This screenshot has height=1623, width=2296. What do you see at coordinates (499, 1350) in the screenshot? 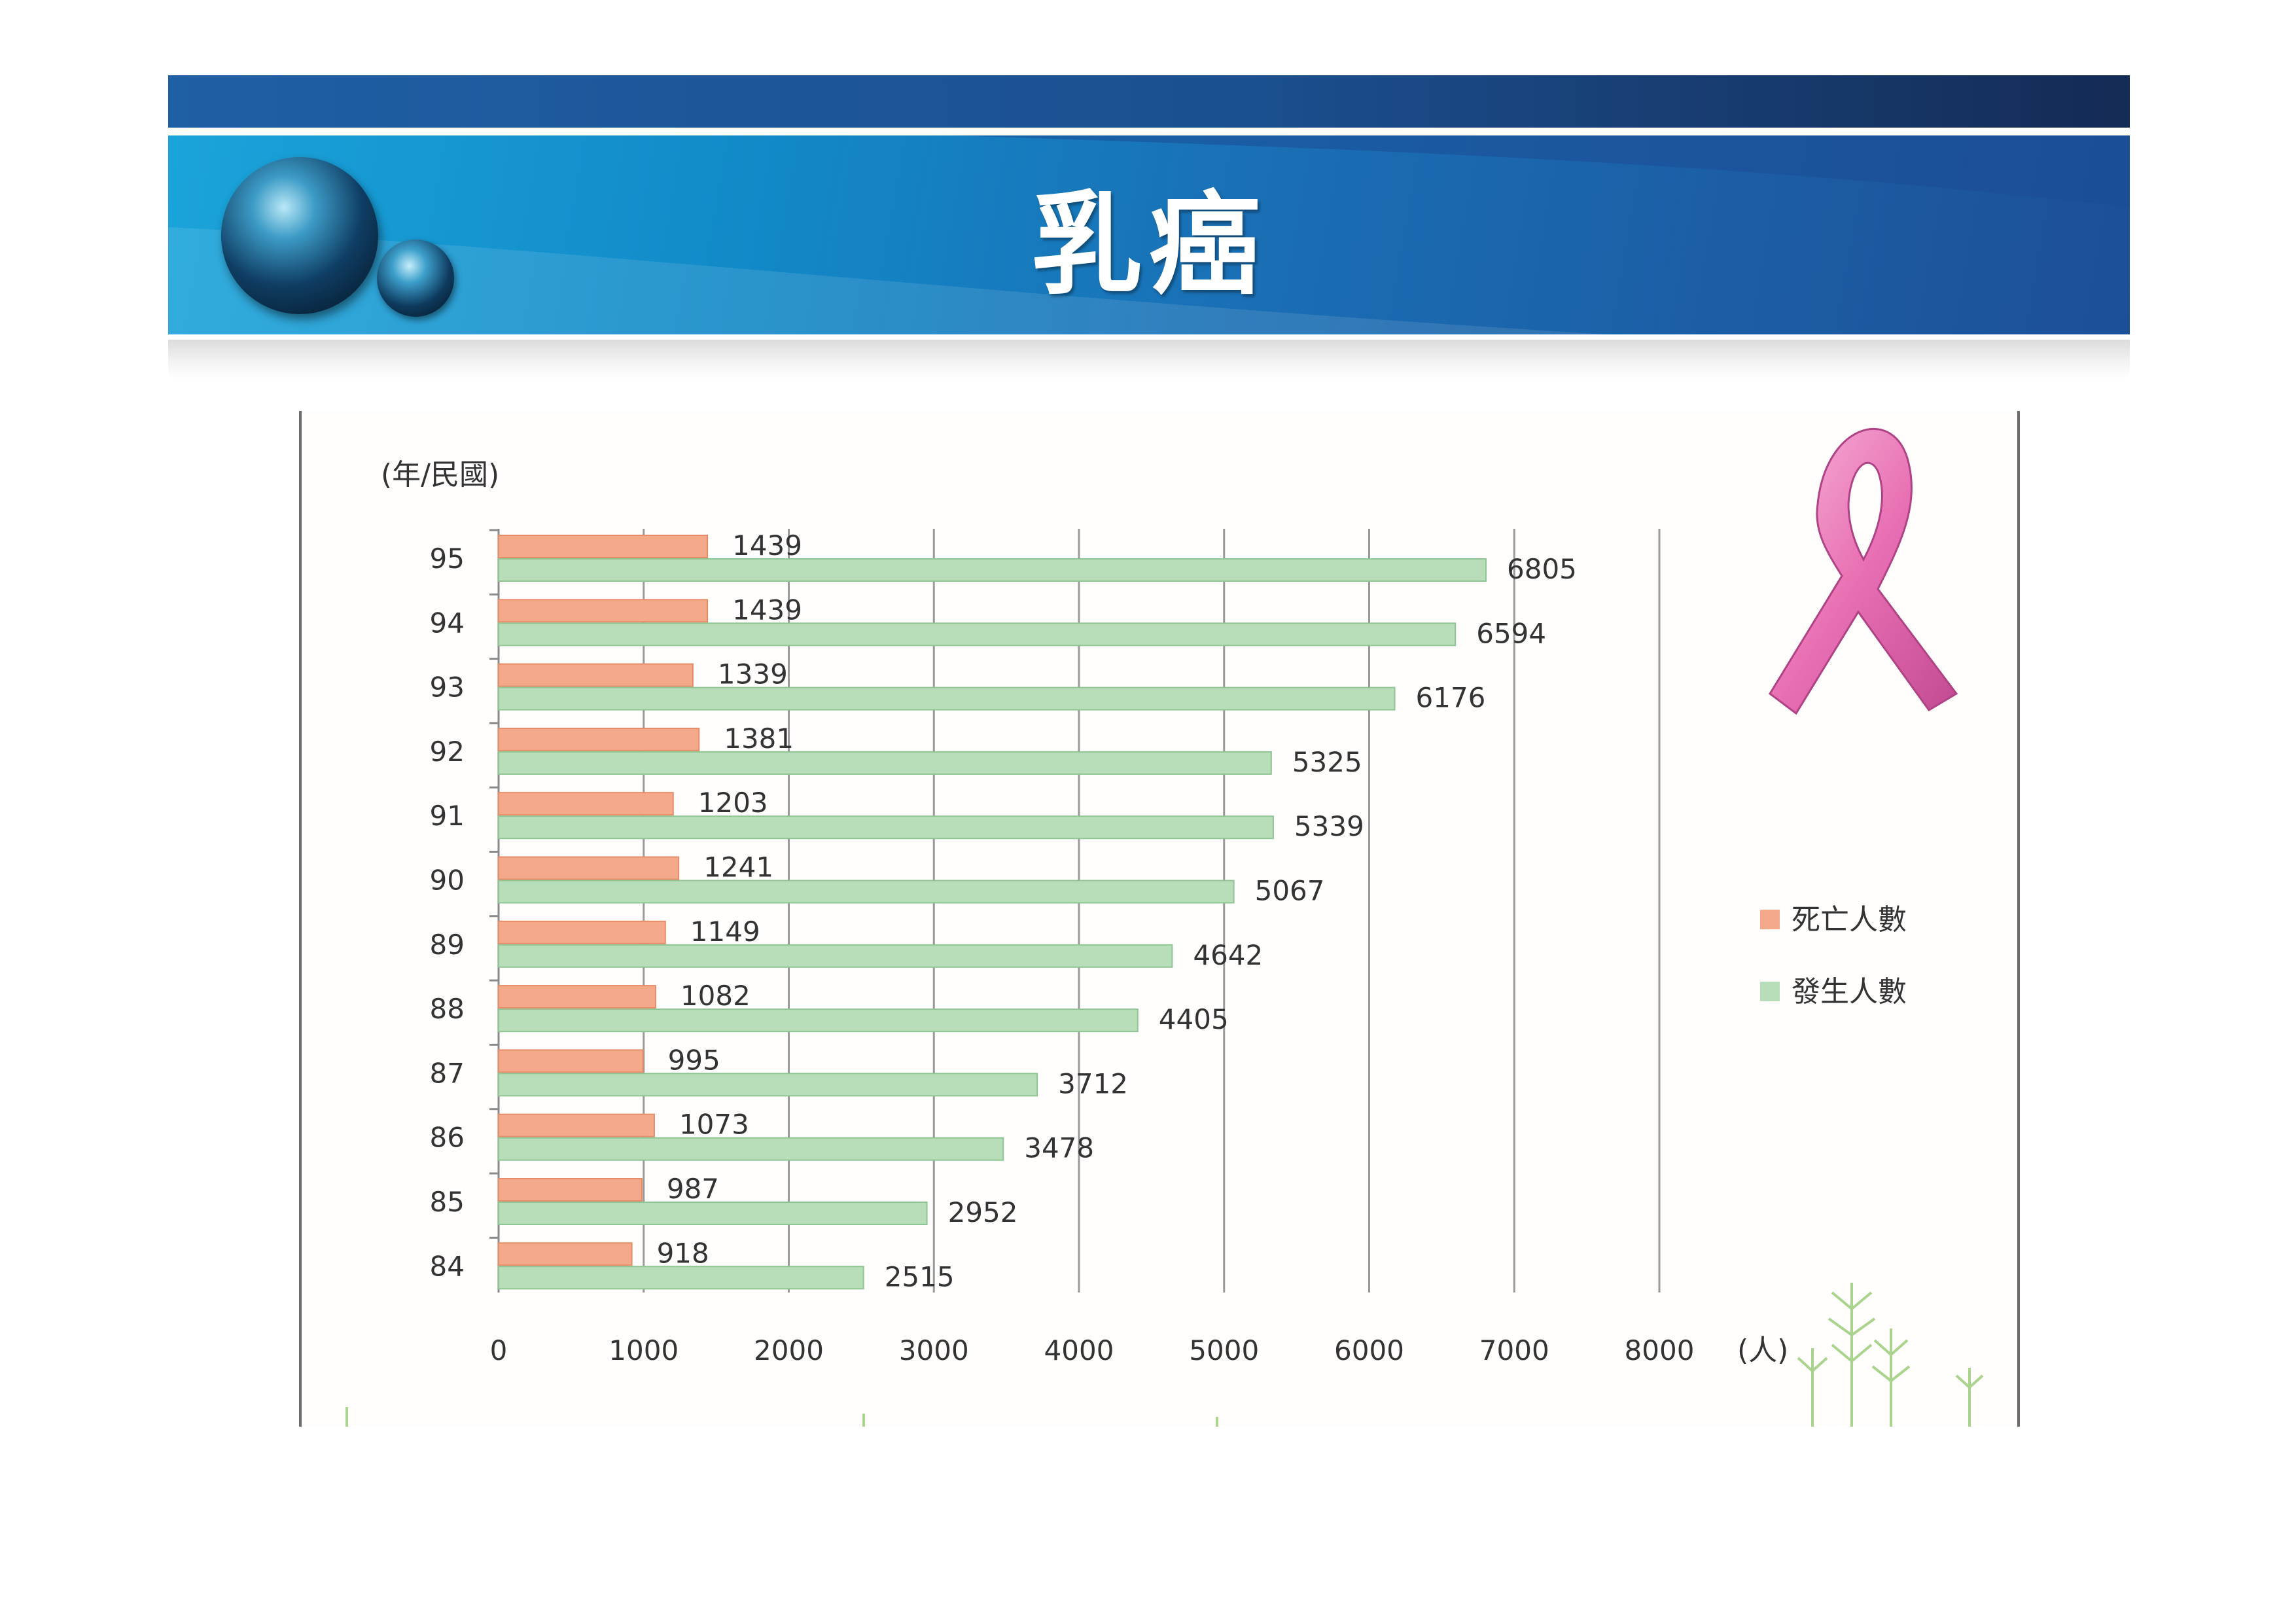
I see `x-tick-label: 0` at bounding box center [499, 1350].